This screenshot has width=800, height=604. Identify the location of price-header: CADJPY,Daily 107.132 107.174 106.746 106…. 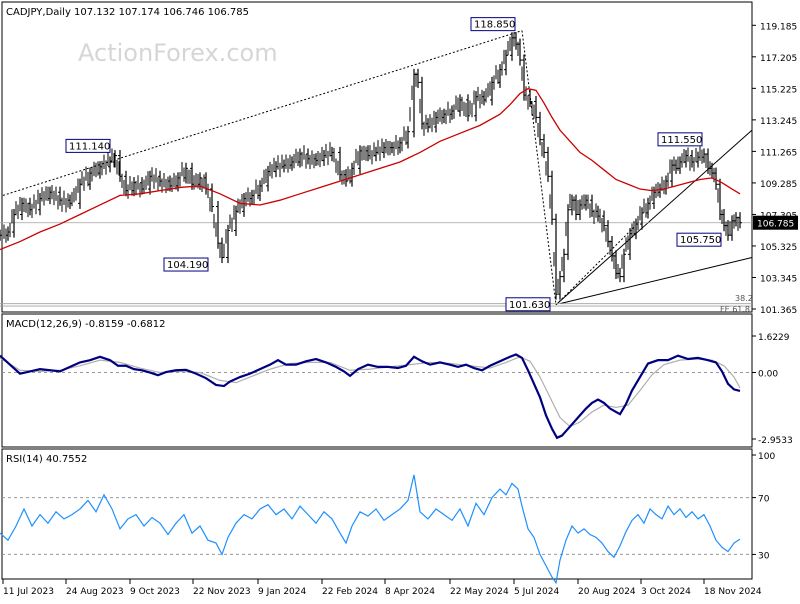
(127, 12).